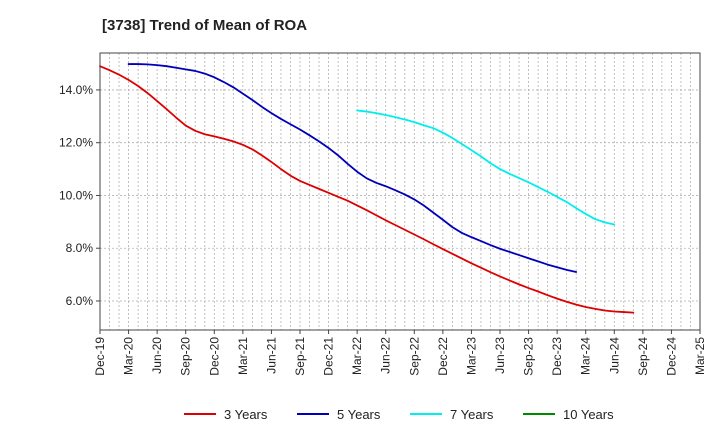 The image size is (720, 440). I want to click on y-axis: 6.0% 8.0% 10.0% 12.0% 14.0%, so click(79, 195).